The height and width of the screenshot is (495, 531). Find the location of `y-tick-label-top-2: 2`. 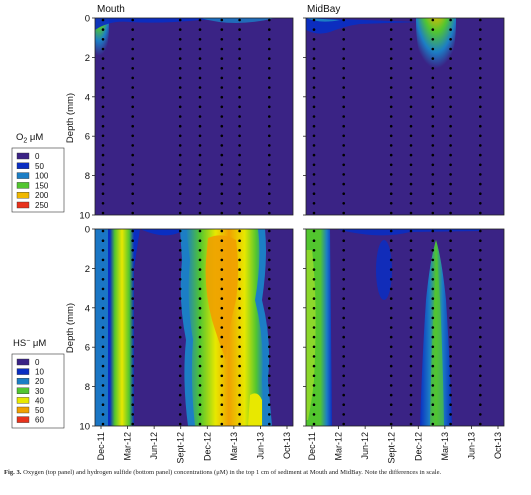

y-tick-label-top-2: 2 is located at coordinates (87, 58).